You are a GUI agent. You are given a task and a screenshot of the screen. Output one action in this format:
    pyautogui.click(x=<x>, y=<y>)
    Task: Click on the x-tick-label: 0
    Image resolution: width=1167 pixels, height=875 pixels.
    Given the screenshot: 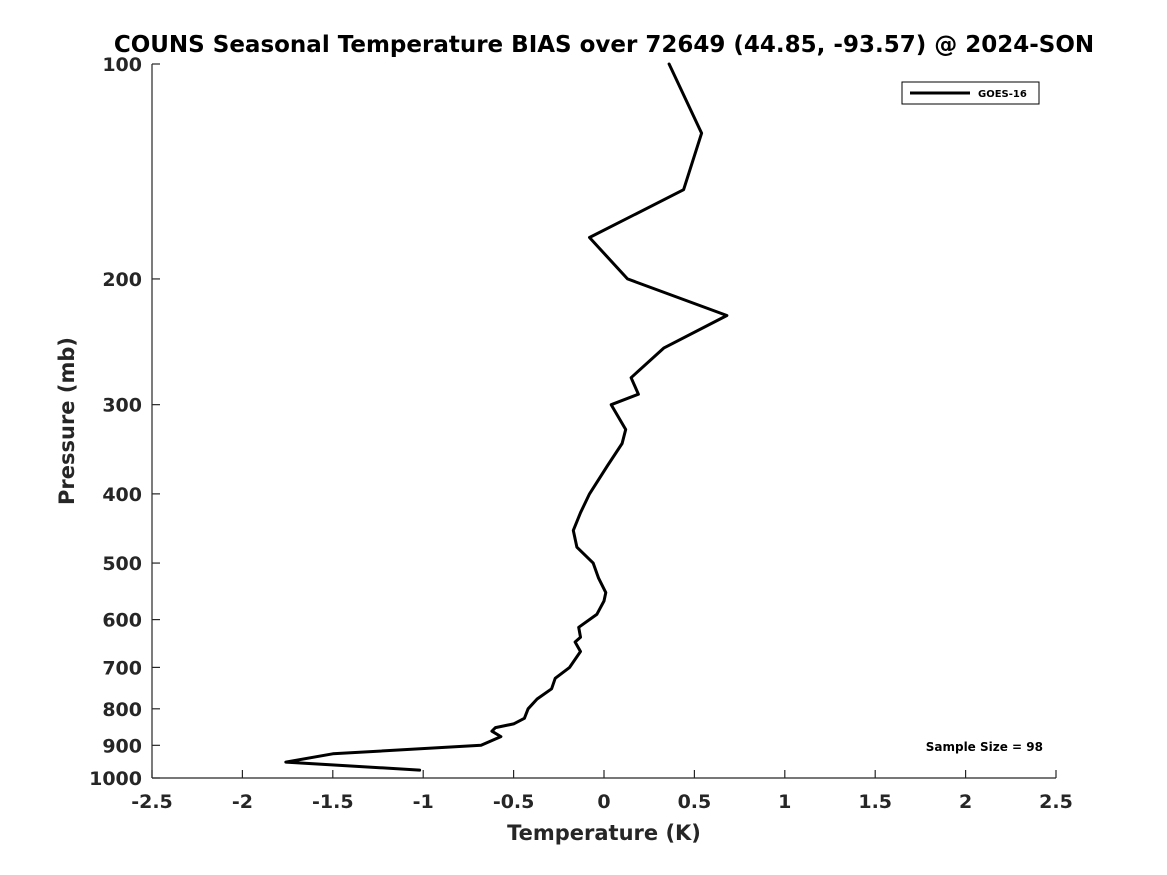 What is the action you would take?
    pyautogui.click(x=603, y=802)
    